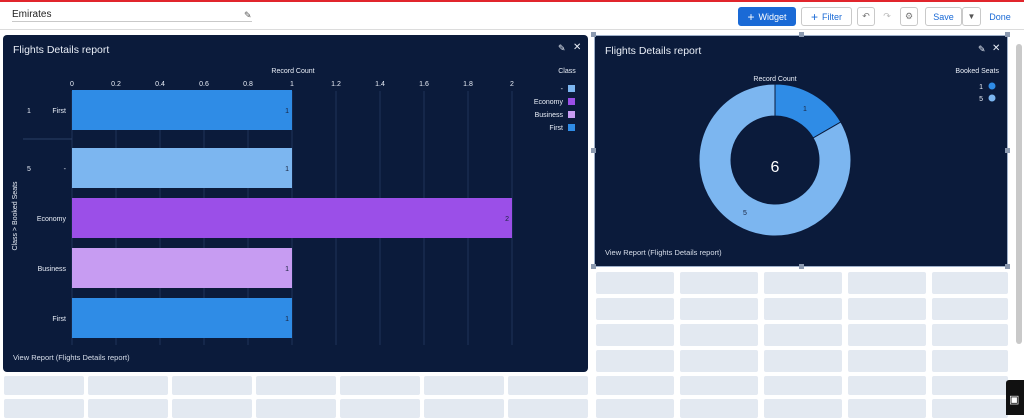 The width and height of the screenshot is (1024, 418). Describe the element at coordinates (1015, 397) in the screenshot. I see `screenshot-button: ▣` at that location.